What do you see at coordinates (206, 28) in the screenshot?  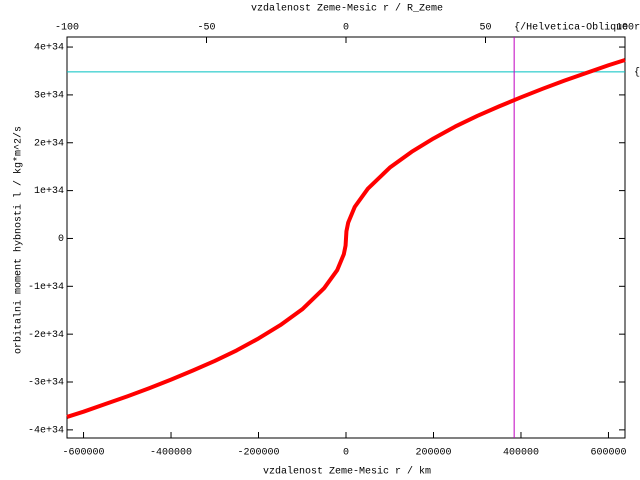 I see `x2-tick-label: -50` at bounding box center [206, 28].